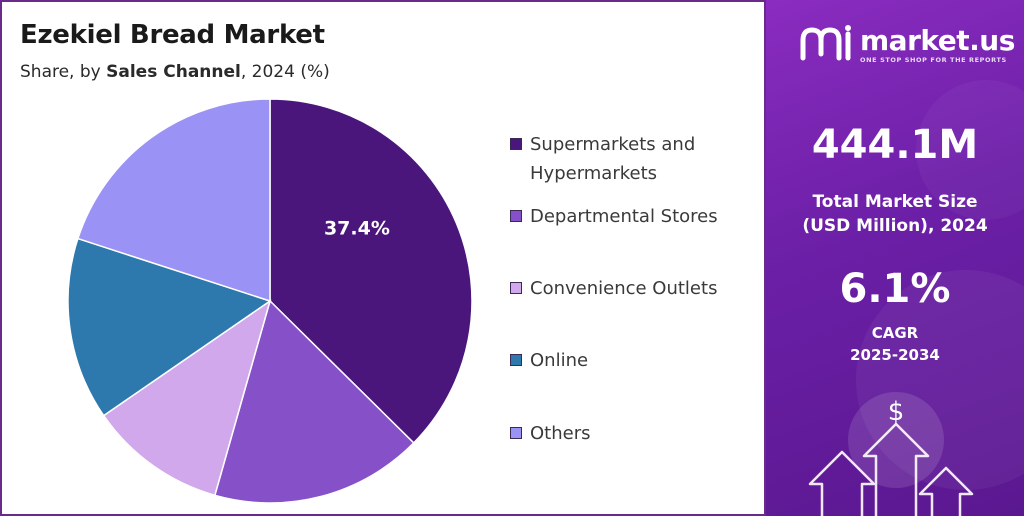  Describe the element at coordinates (624, 216) in the screenshot. I see `legend-label: Departmental Stores` at that location.